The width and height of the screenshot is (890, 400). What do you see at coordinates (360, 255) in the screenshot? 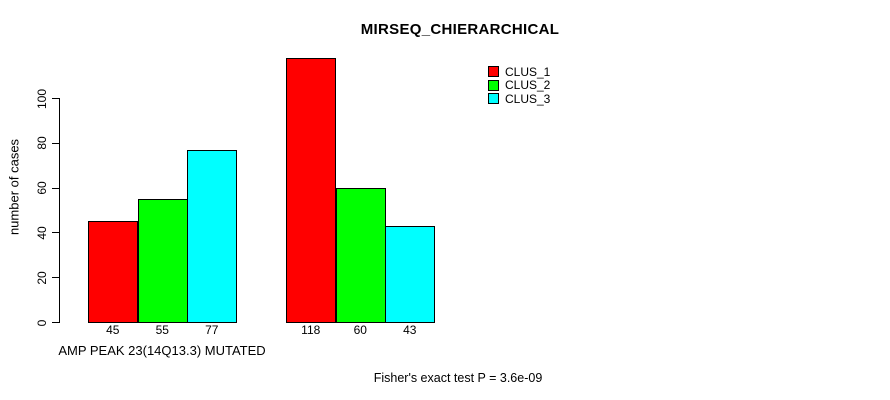
I see `bar-clus_2-group2` at bounding box center [360, 255].